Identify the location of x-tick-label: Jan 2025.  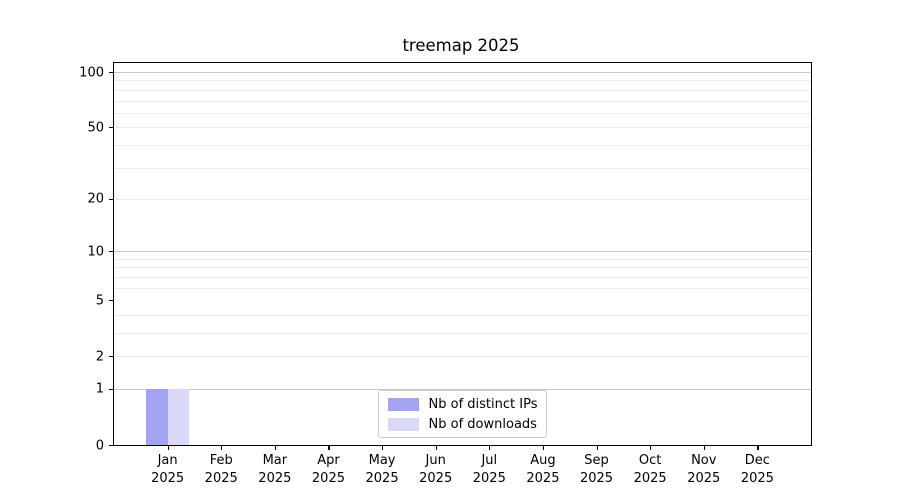
(167, 469).